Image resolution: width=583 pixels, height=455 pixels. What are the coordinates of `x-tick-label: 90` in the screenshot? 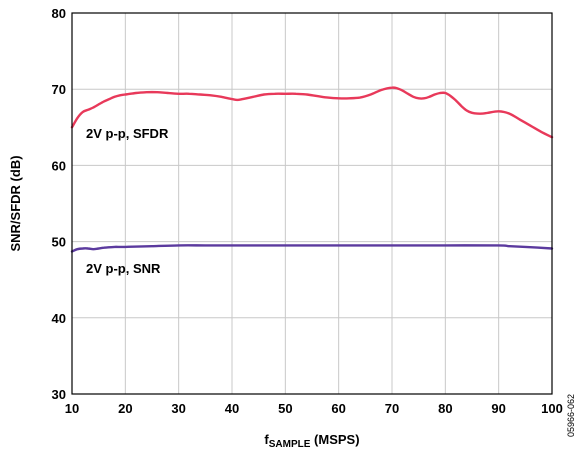 It's located at (498, 408).